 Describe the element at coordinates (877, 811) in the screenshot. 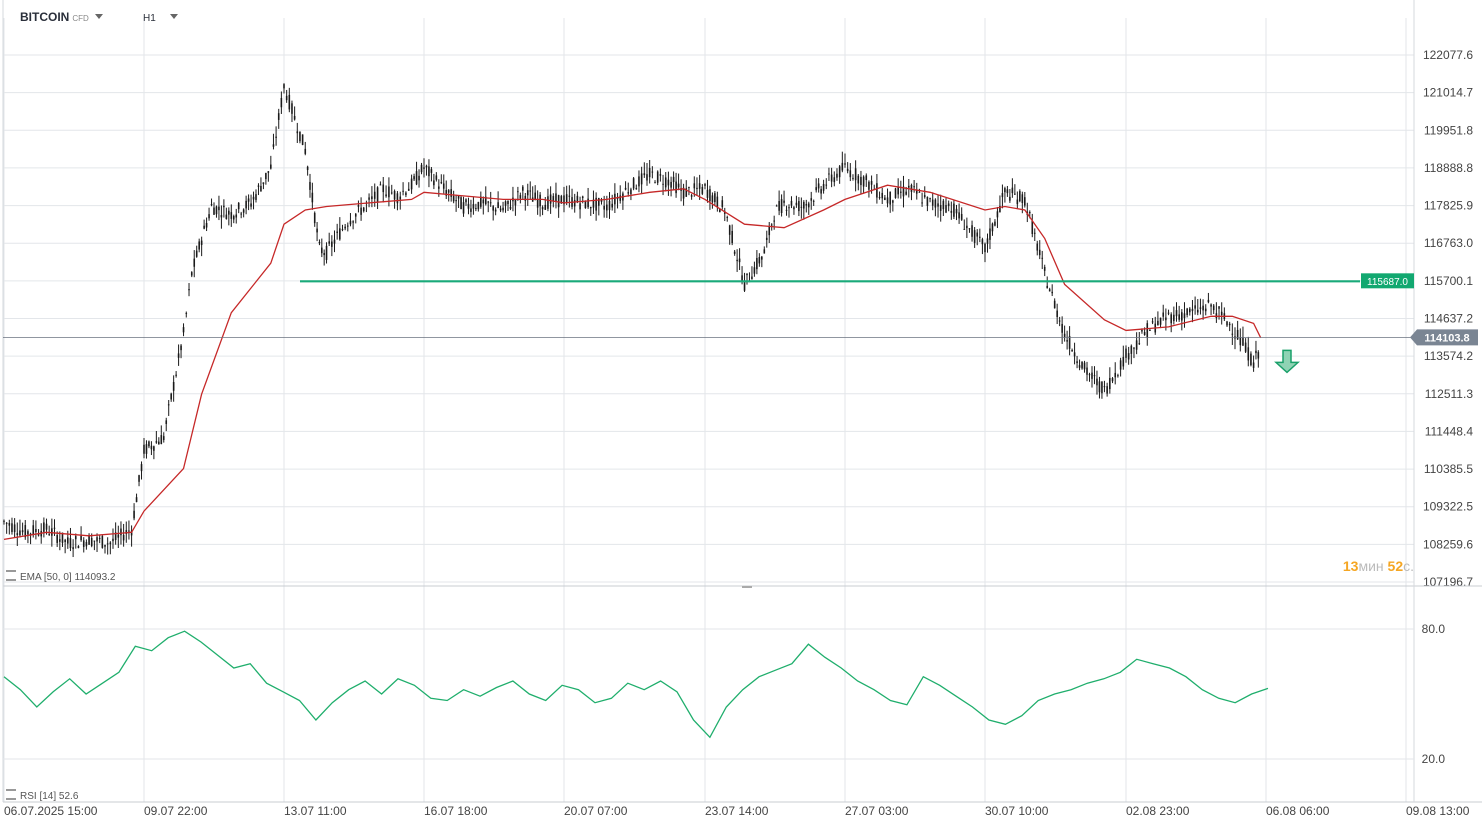

I see `x-tick-label: 27.07 03:00` at that location.